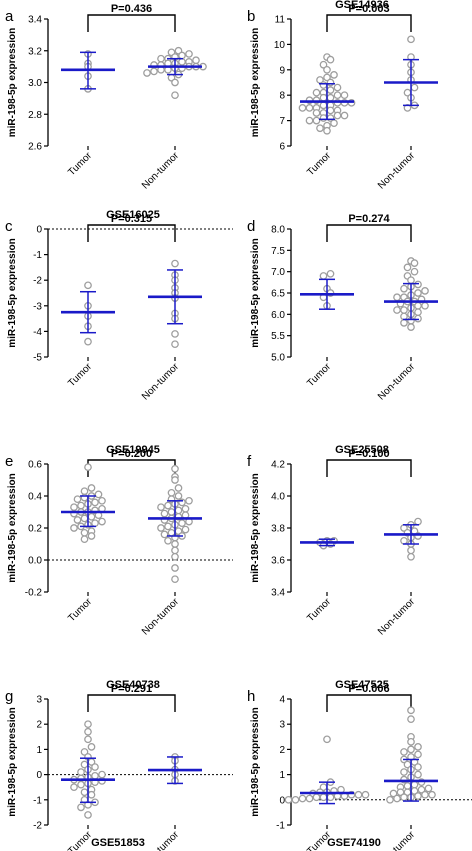 Image resolution: width=472 pixels, height=851 pixels. What do you see at coordinates (118, 843) in the screenshot?
I see `bottom-title-left: GSE51853` at bounding box center [118, 843].